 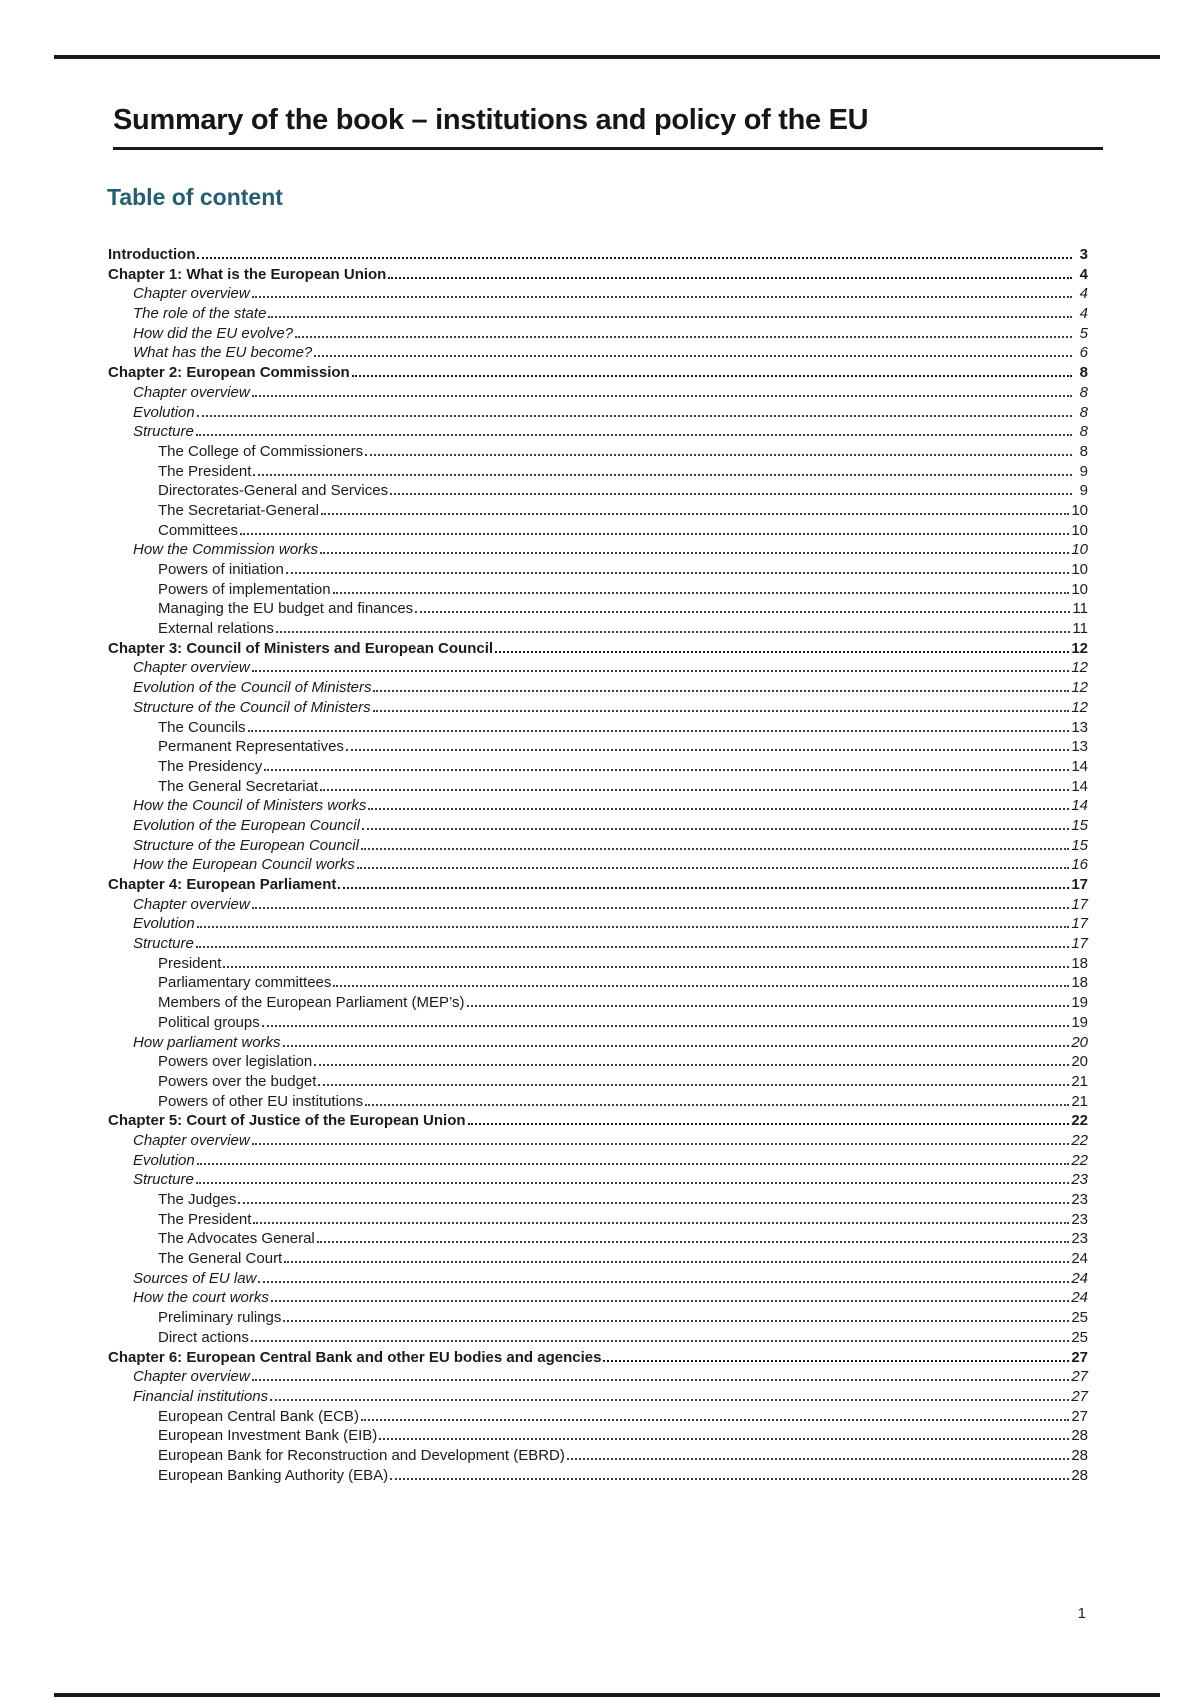 What do you see at coordinates (598, 629) in the screenshot?
I see `toc-entry: External relations 11` at bounding box center [598, 629].